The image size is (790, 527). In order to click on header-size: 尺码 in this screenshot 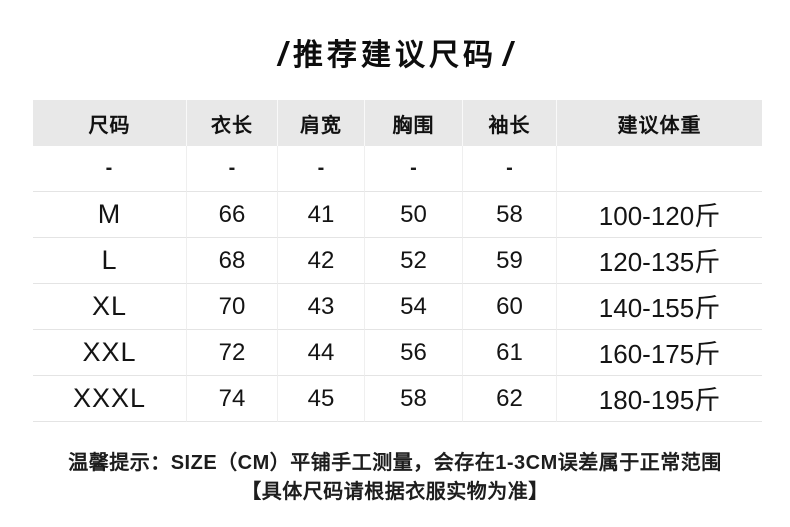, I will do `click(110, 123)`.